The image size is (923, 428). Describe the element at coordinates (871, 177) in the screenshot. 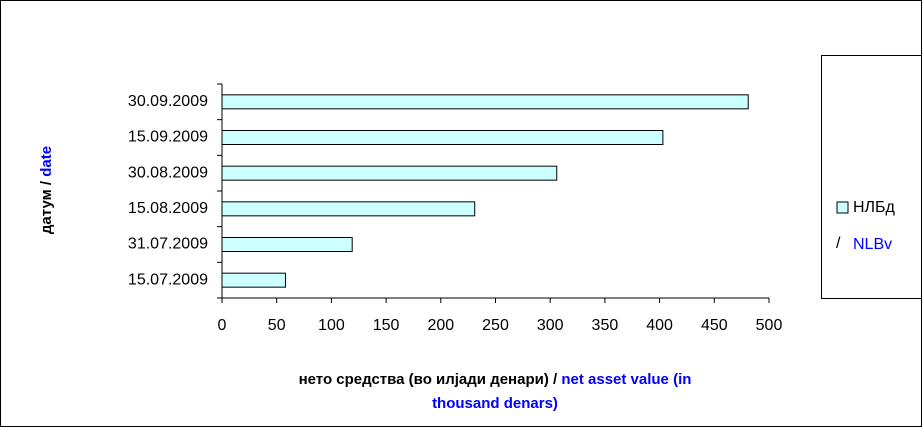

I see `legend-box` at that location.